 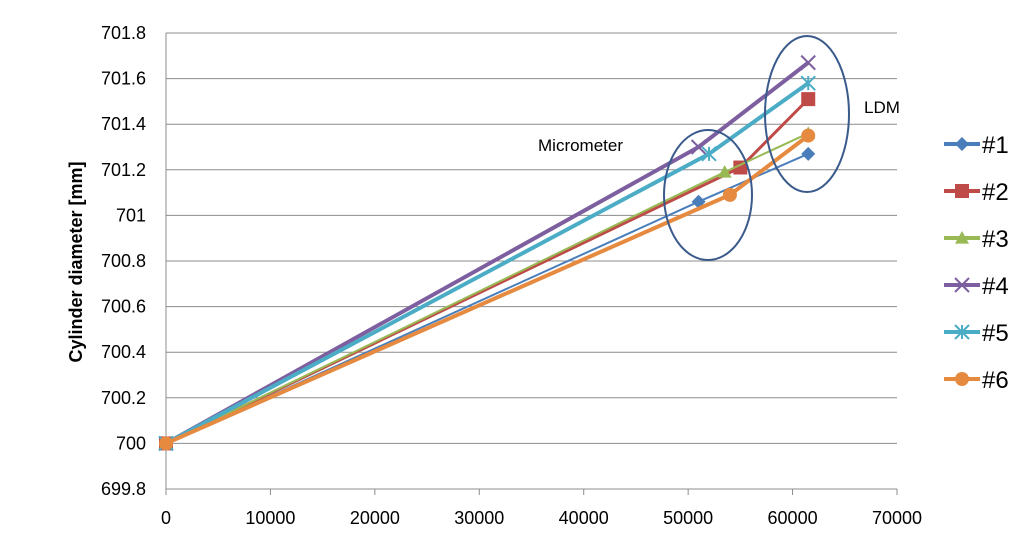 What do you see at coordinates (584, 518) in the screenshot?
I see `x-tick-label: 40000` at bounding box center [584, 518].